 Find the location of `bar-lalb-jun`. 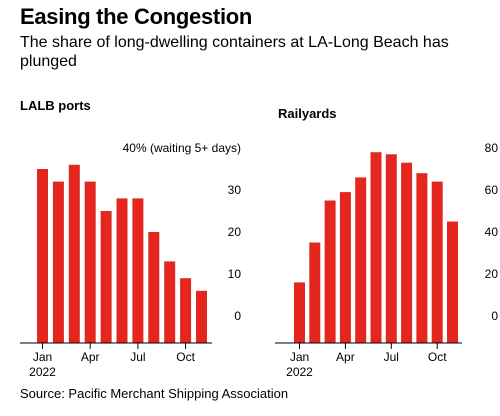

bar-lalb-jun is located at coordinates (122, 270).